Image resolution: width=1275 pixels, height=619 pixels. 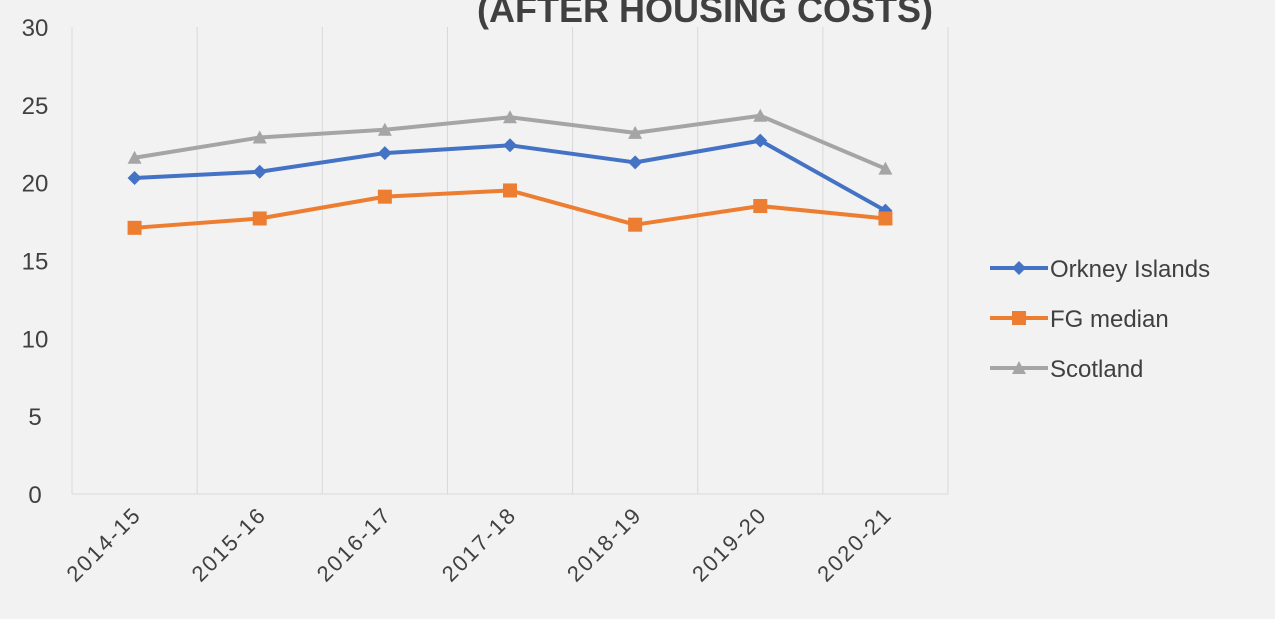 What do you see at coordinates (479, 544) in the screenshot?
I see `x-tick-label: 2017-18` at bounding box center [479, 544].